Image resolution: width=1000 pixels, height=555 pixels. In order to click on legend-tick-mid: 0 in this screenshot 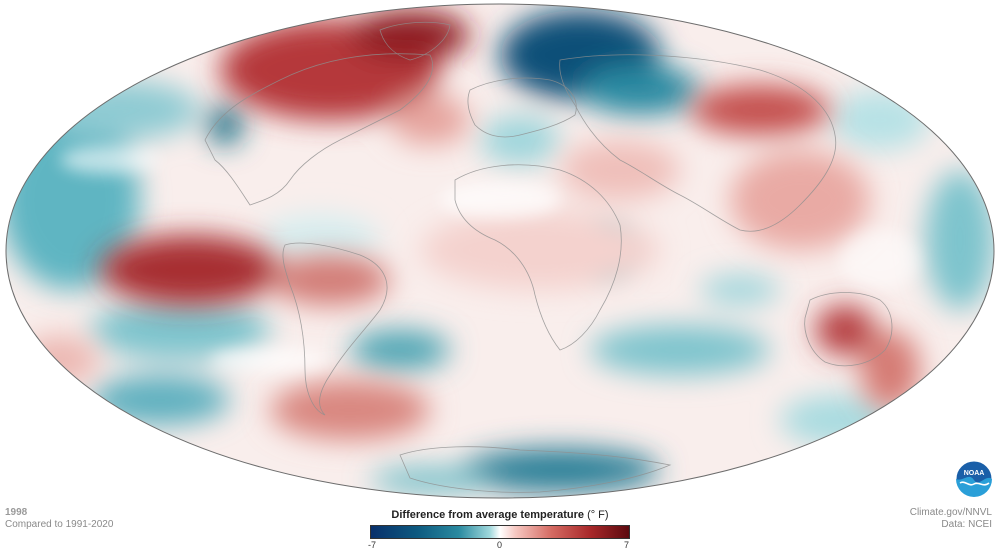, I will do `click(500, 545)`.